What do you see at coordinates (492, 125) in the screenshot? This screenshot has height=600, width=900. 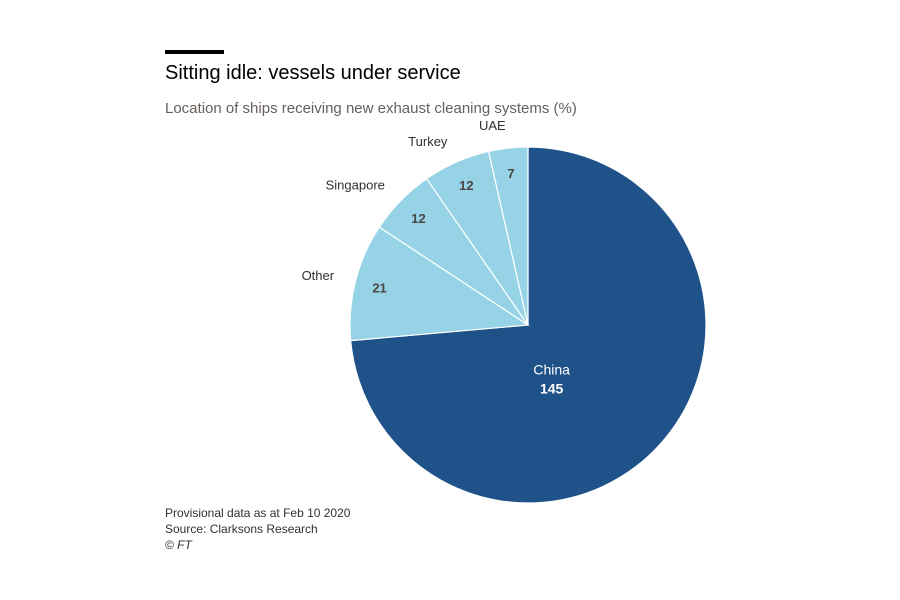 I see `slice-label-uae: UAE` at bounding box center [492, 125].